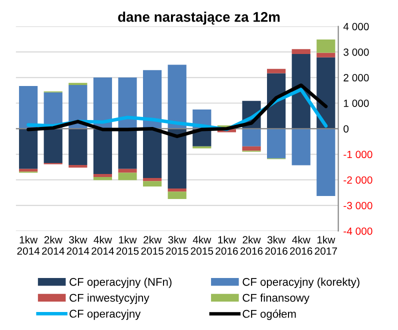 The image size is (398, 330). What do you see at coordinates (110, 299) in the screenshot?
I see `legend-label: CF inwestycyjny` at bounding box center [110, 299].